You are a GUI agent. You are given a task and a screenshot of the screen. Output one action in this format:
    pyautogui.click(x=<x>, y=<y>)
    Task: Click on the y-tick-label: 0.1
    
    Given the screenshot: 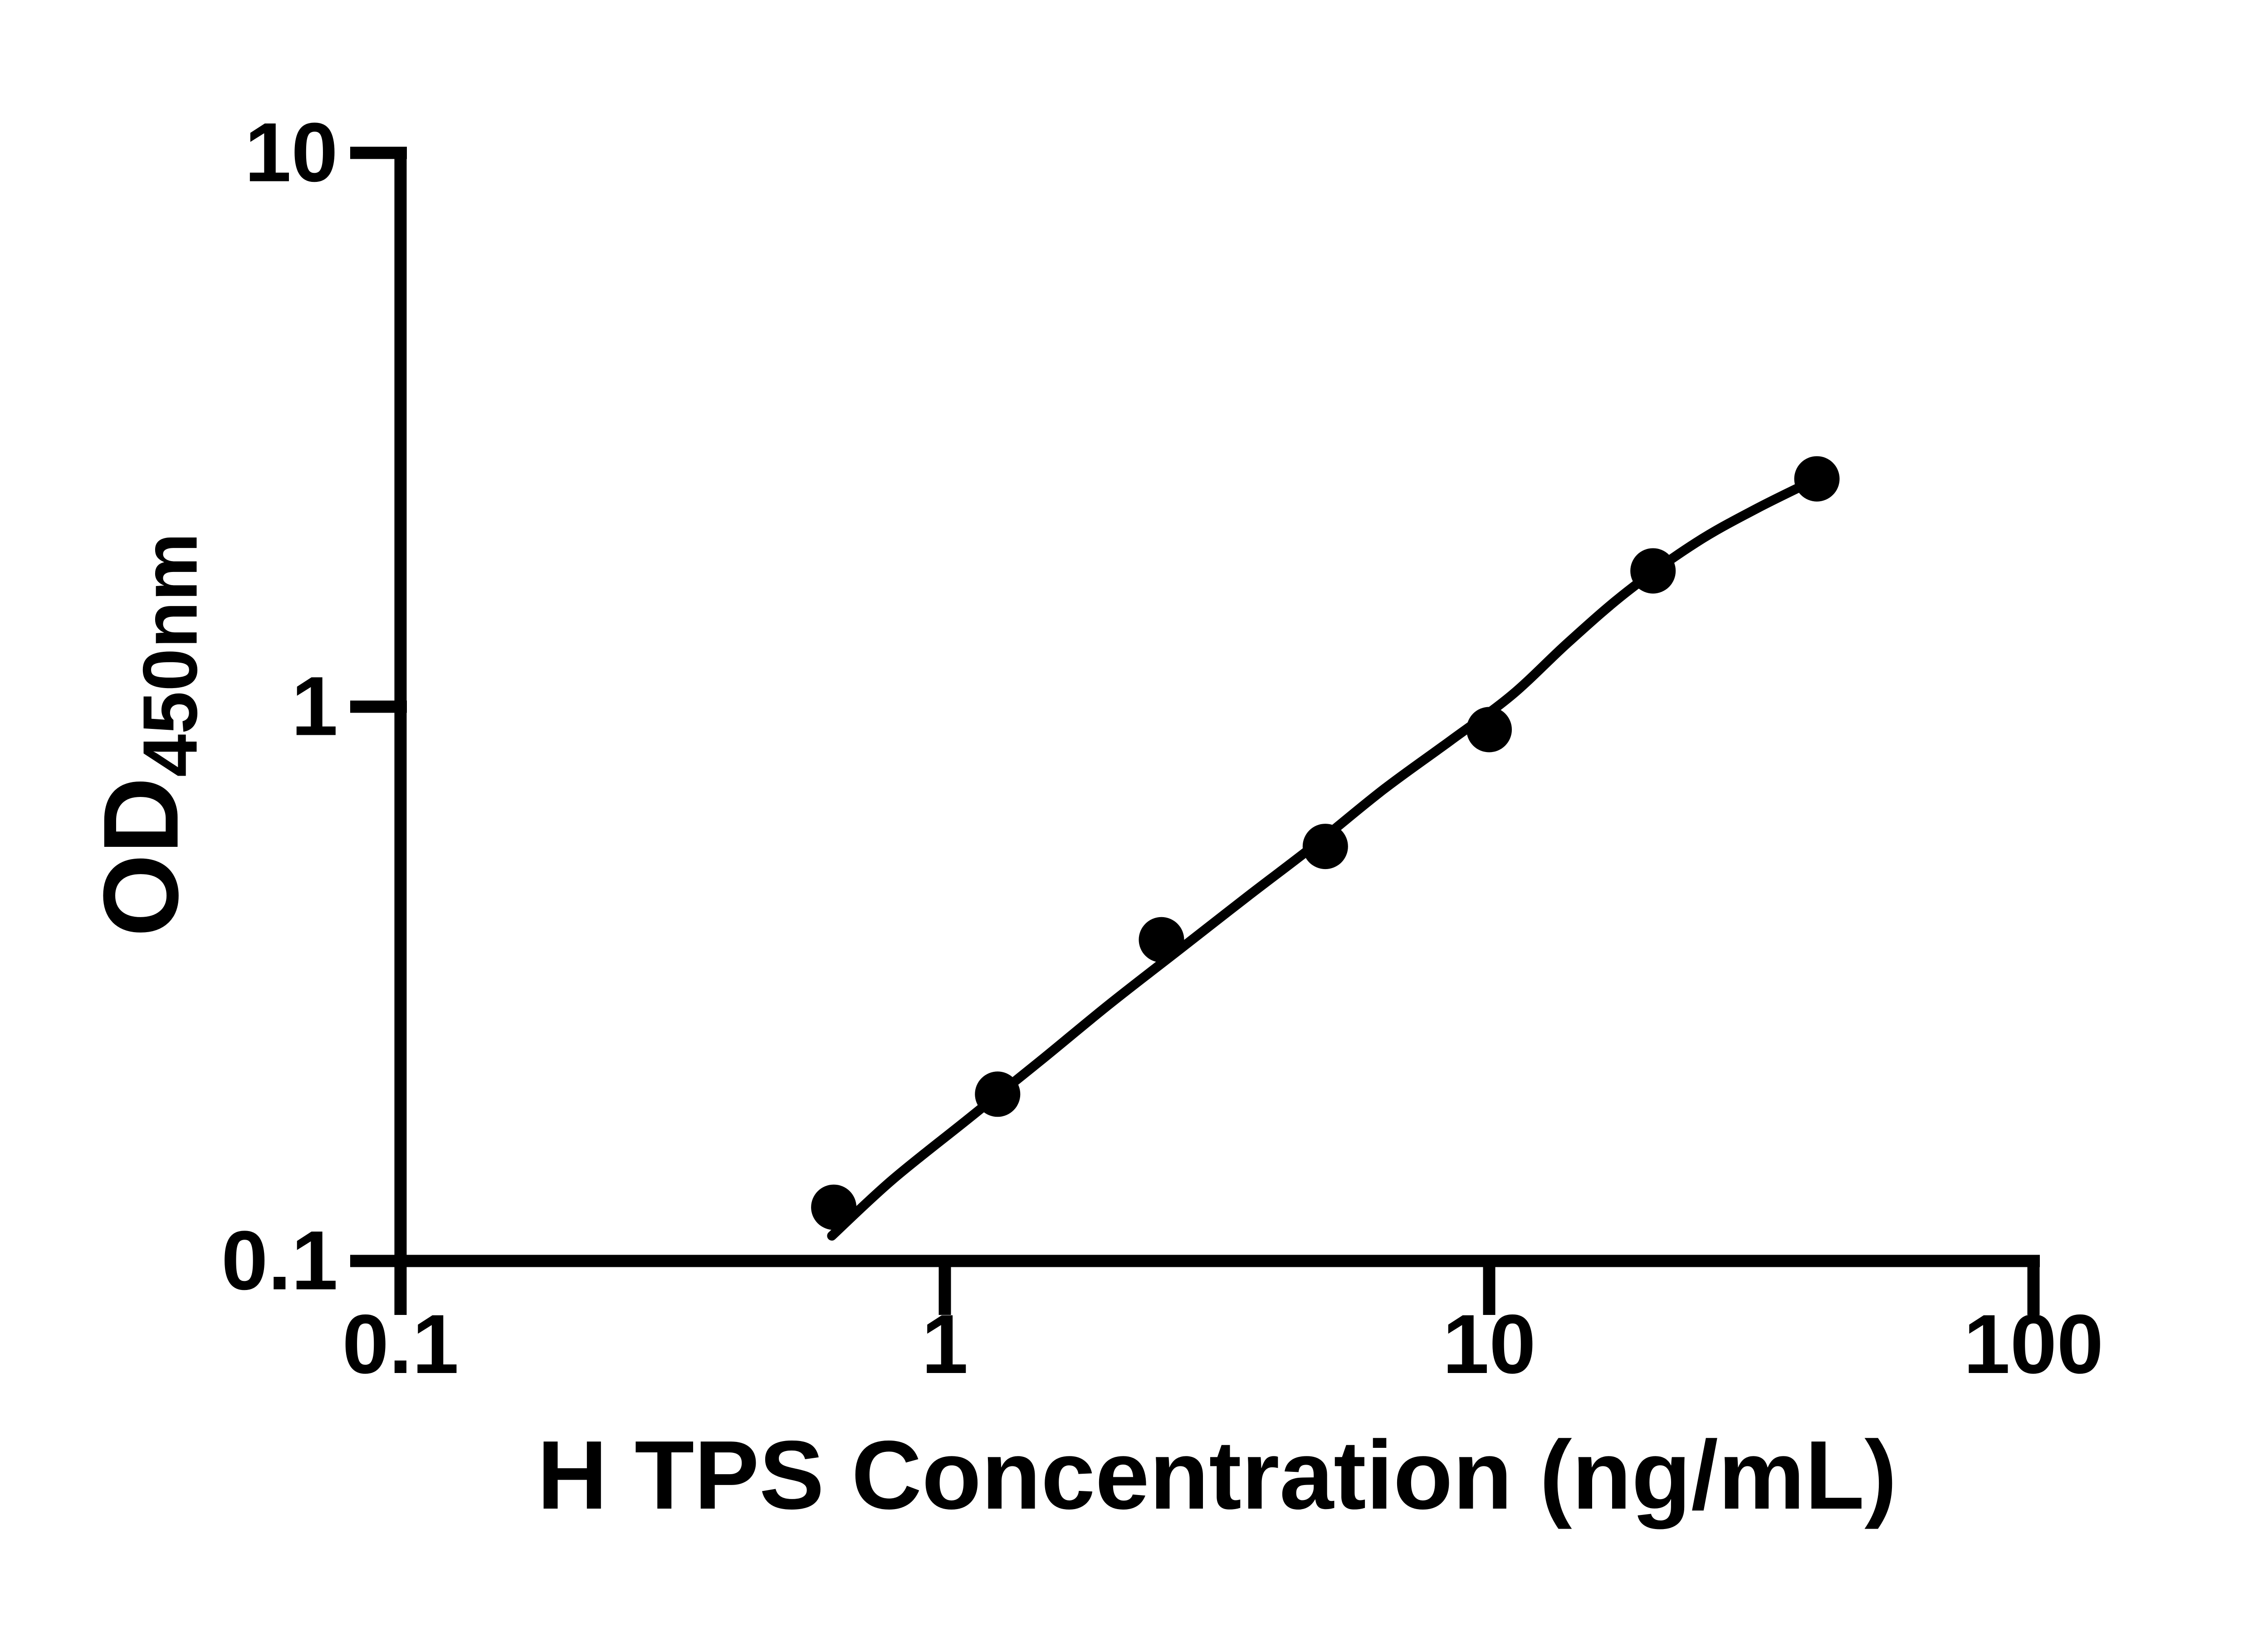 What is the action you would take?
    pyautogui.click(x=279, y=1261)
    